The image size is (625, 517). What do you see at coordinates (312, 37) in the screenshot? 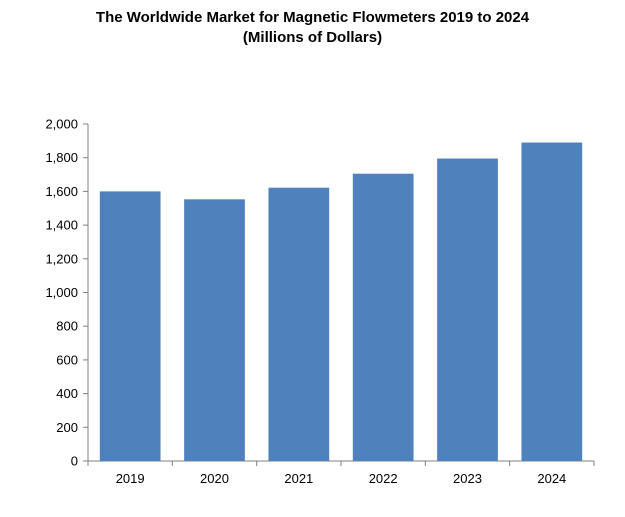
I see `chart-subtitle: (Millions of Dollars)` at bounding box center [312, 37].